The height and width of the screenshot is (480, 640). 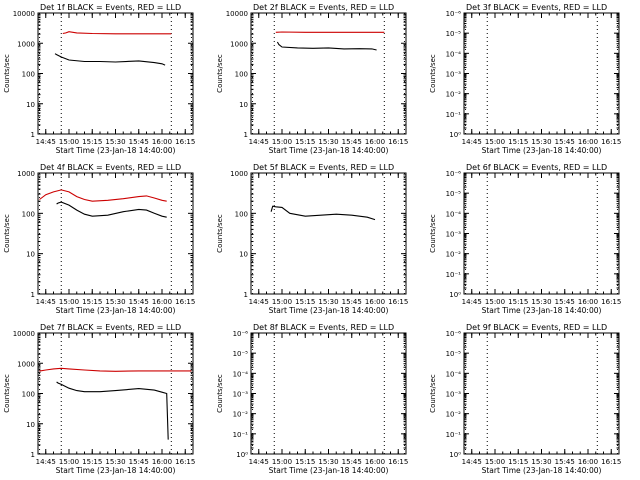 I want to click on chart-title: Det 9f BLACK = Events, RED = LLD, so click(x=536, y=327).